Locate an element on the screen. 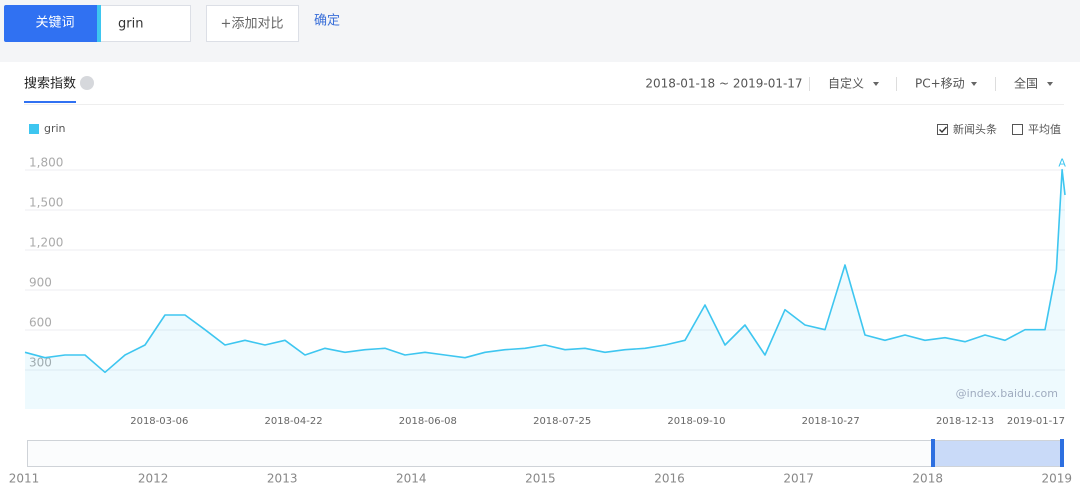 This screenshot has height=494, width=1080. navigator-year: 2016 is located at coordinates (669, 479).